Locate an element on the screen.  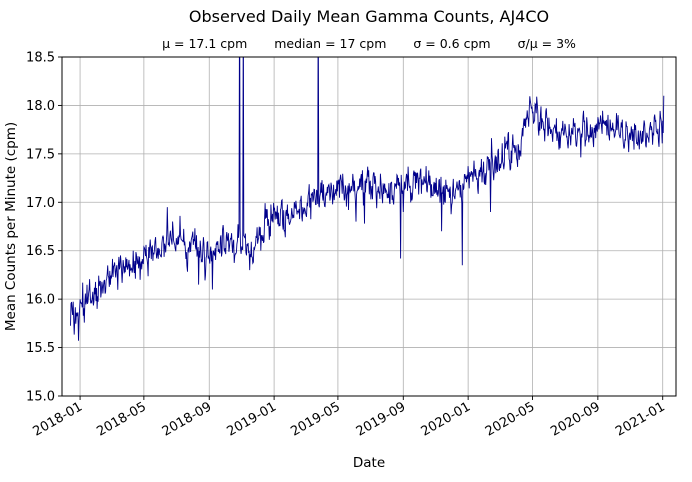
stat-sigma-over-mu: σ/μ = 3% is located at coordinates (546, 43).